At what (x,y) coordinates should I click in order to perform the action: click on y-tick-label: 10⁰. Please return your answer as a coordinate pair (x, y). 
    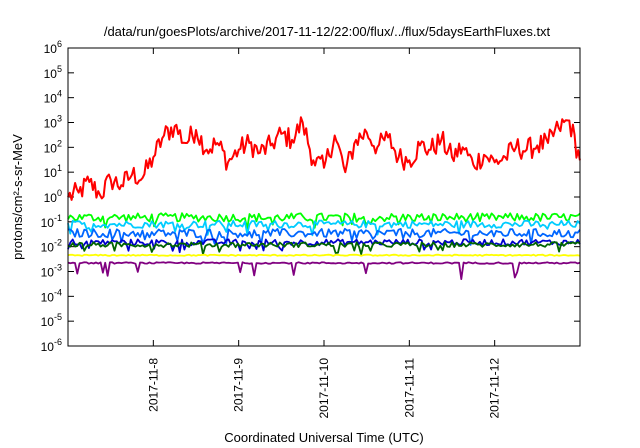
    Looking at the image, I should click on (53, 196).